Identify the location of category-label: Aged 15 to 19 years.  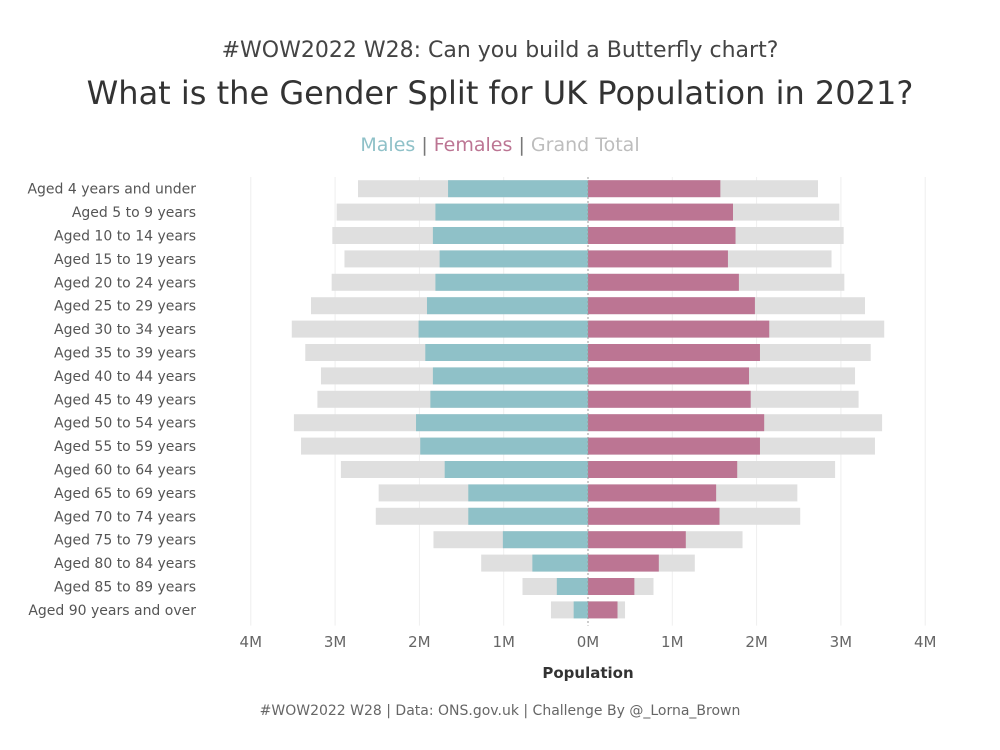
(125, 260).